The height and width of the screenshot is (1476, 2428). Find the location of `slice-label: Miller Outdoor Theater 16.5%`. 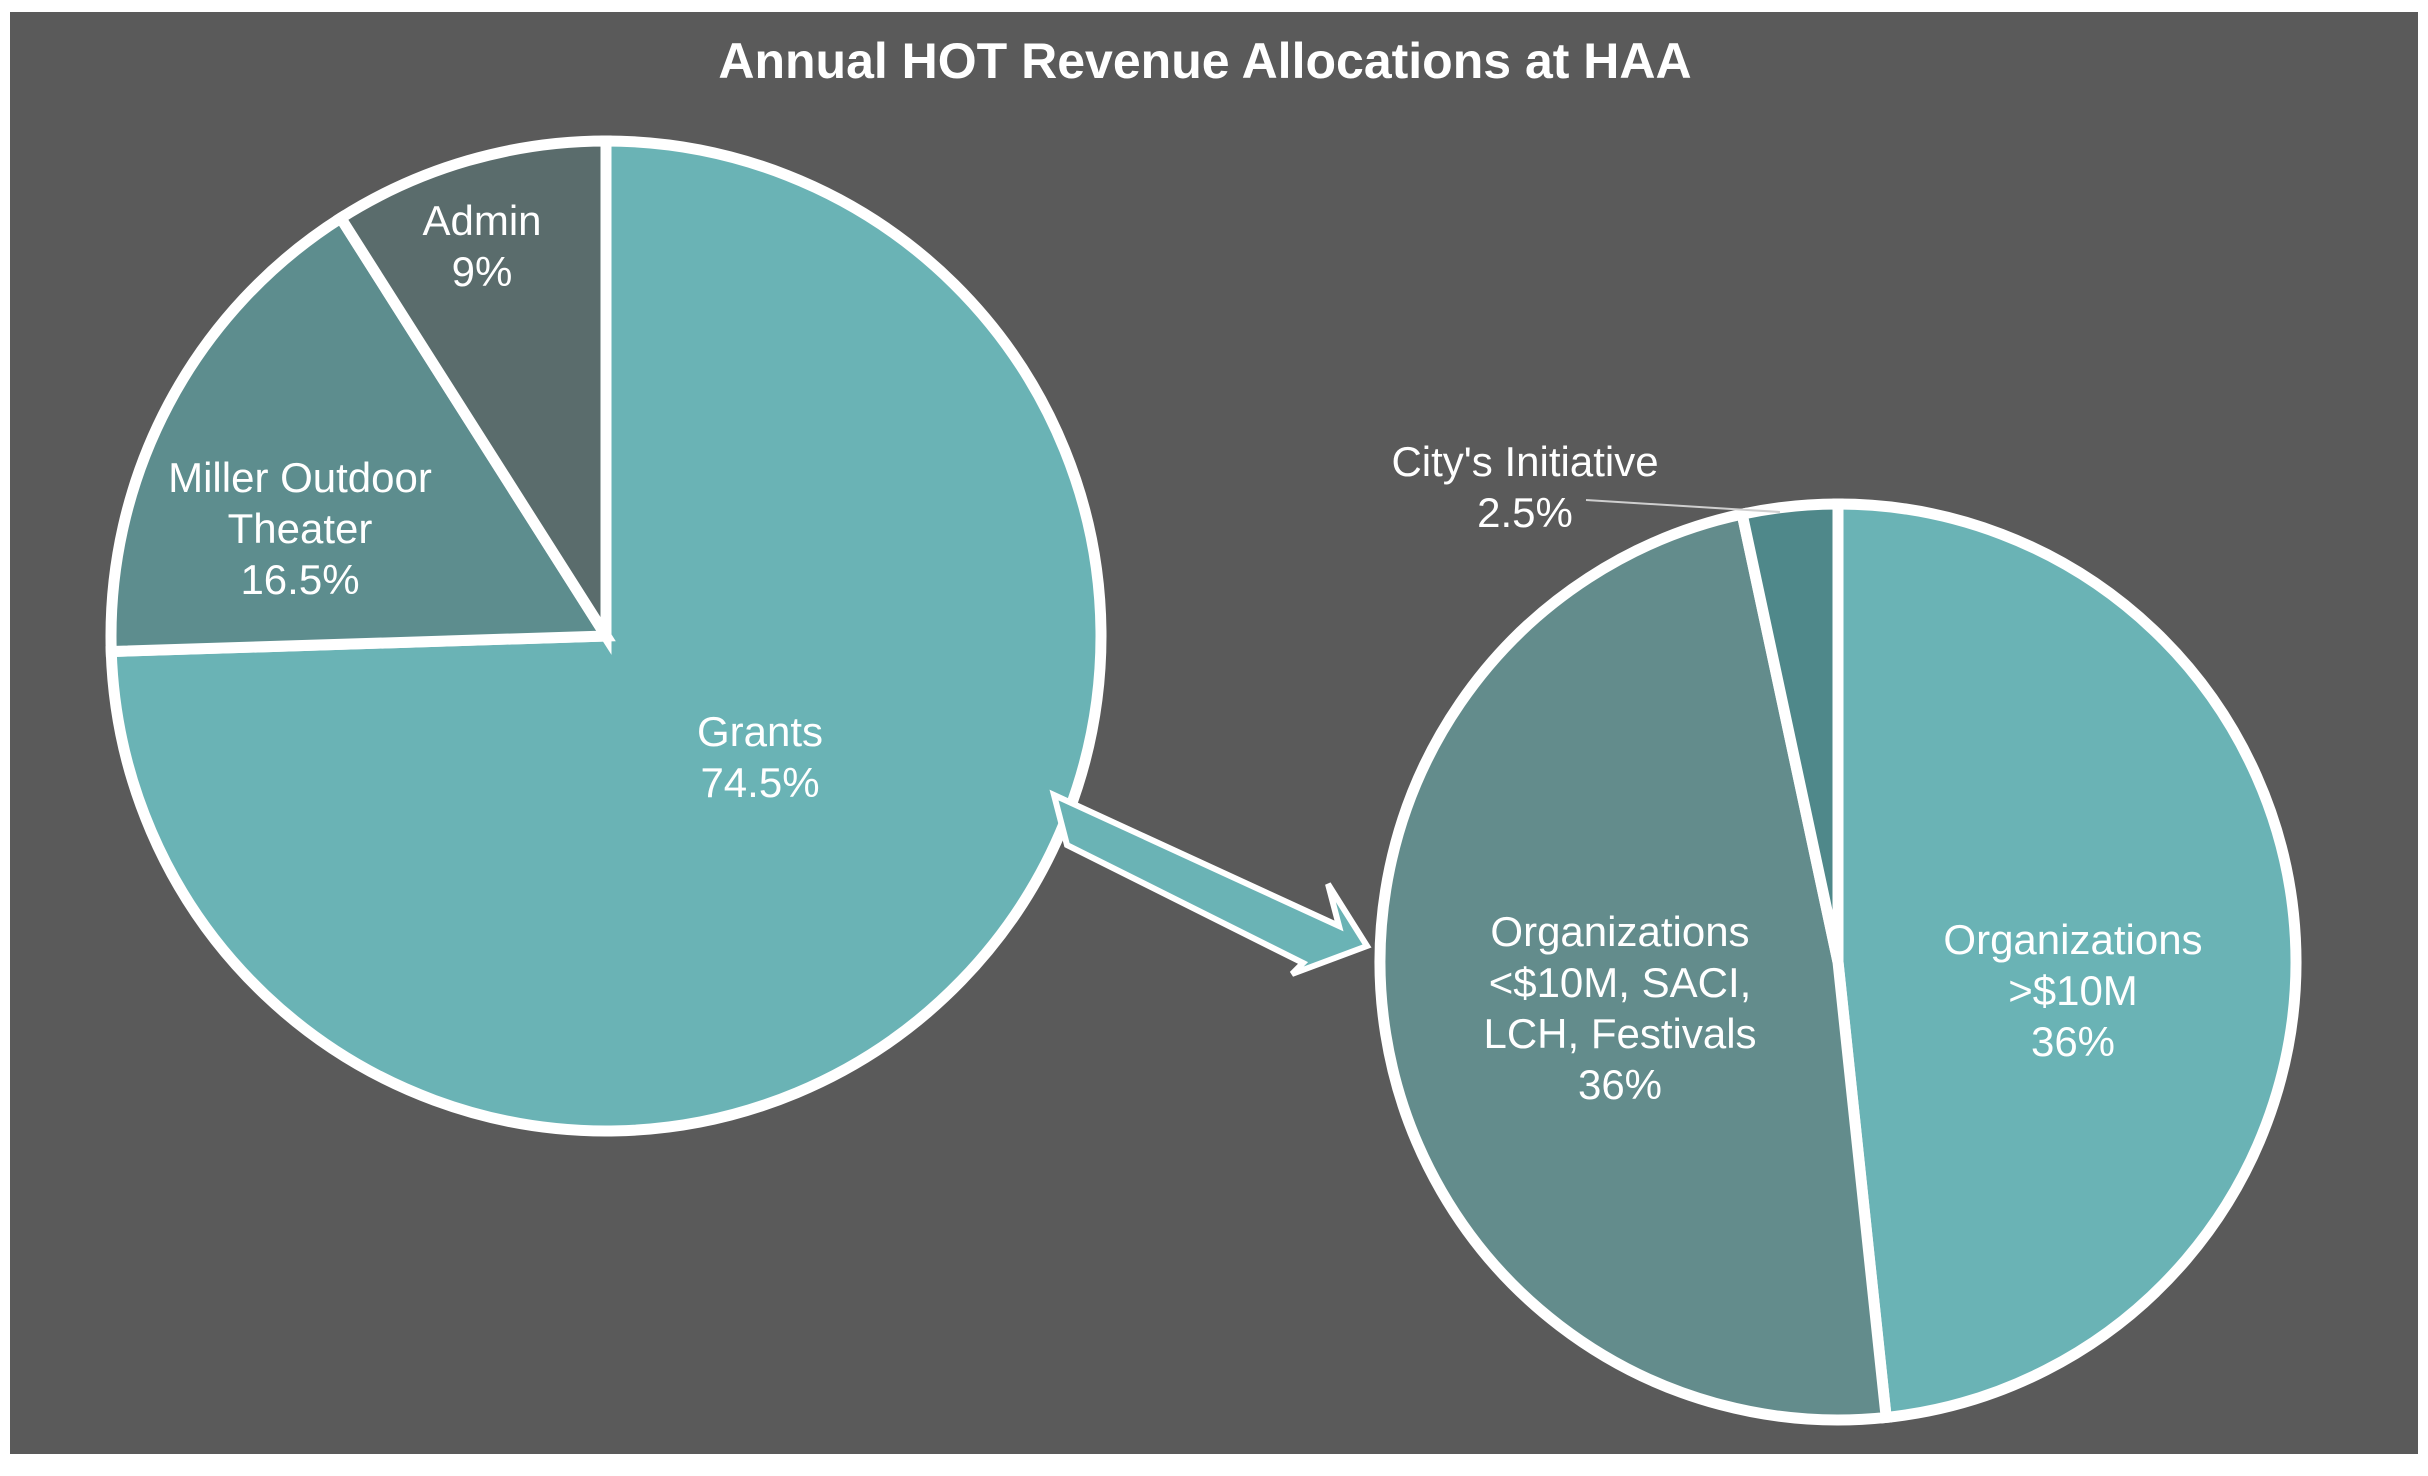

slice-label: Miller Outdoor Theater 16.5% is located at coordinates (300, 528).